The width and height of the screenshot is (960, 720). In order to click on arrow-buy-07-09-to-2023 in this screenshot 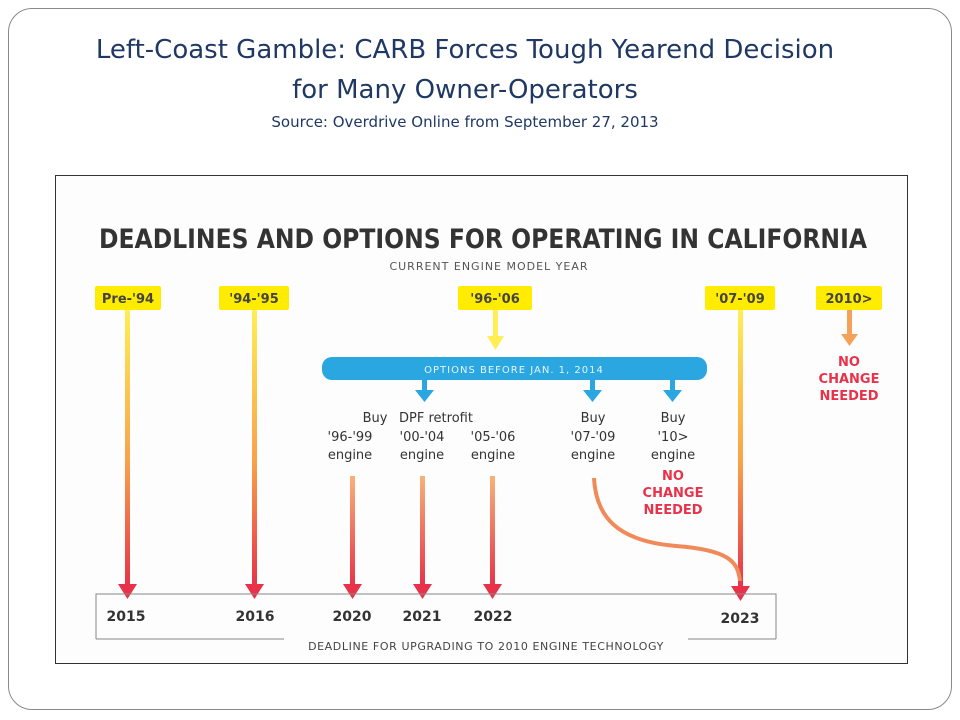, I will do `click(667, 529)`.